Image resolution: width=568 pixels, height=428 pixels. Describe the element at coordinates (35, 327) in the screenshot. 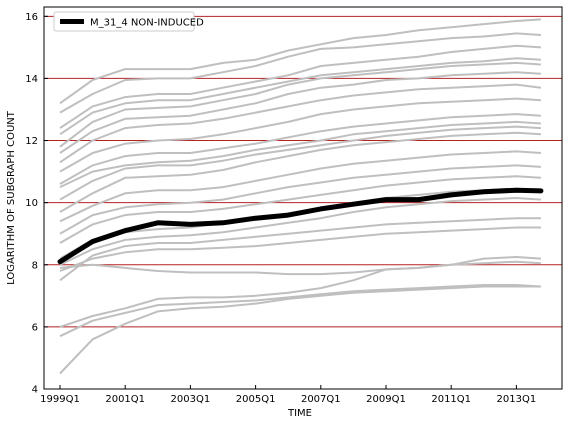

I see `y-tick-label-6: 6` at that location.